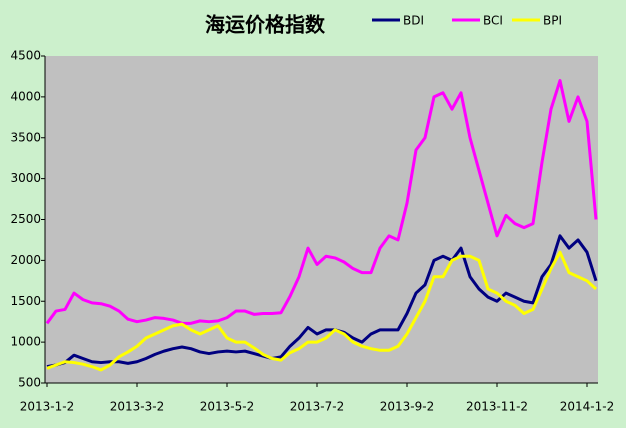 The height and width of the screenshot is (428, 626). Describe the element at coordinates (227, 407) in the screenshot. I see `x-tick-label: 2013-5-2` at that location.